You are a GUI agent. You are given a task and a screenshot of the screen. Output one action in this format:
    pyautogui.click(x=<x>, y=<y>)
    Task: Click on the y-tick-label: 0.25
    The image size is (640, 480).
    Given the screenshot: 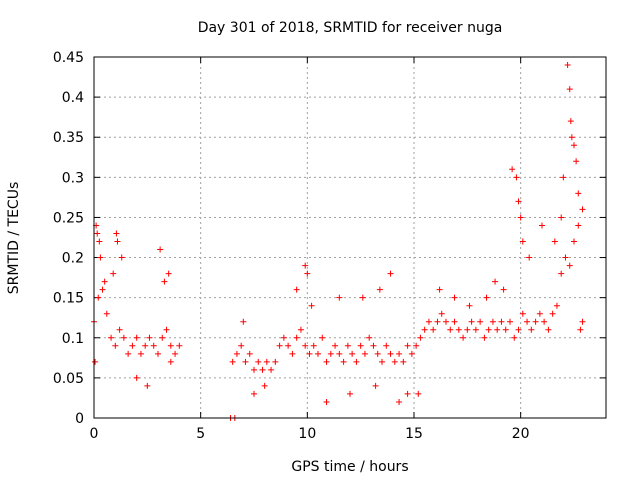 What is the action you would take?
    pyautogui.click(x=68, y=218)
    